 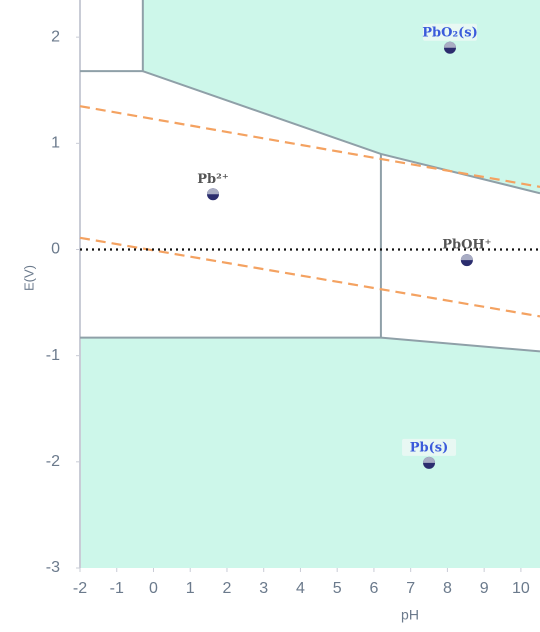 I want to click on y-tick-label: 2, so click(x=55, y=36).